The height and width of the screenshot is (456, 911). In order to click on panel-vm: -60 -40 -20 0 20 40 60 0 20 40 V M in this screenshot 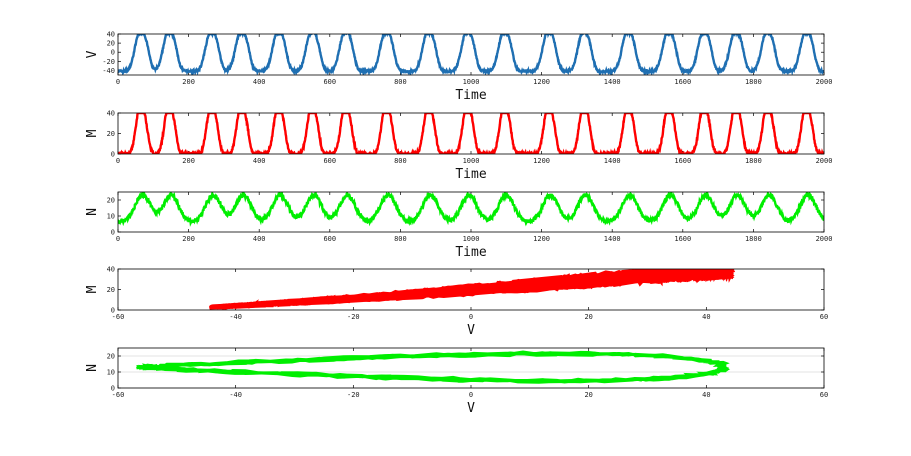, I will do `click(456, 302)`.